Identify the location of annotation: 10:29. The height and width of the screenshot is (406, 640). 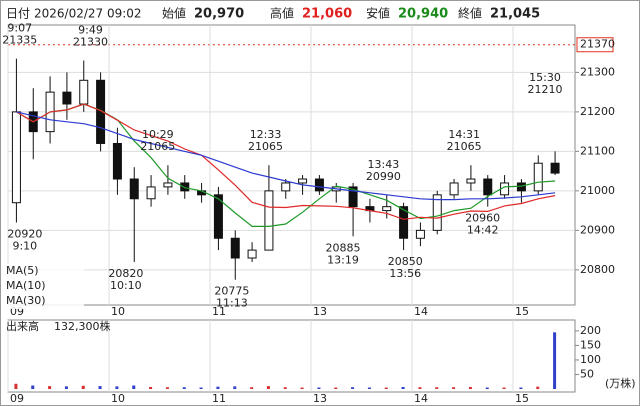
(158, 134).